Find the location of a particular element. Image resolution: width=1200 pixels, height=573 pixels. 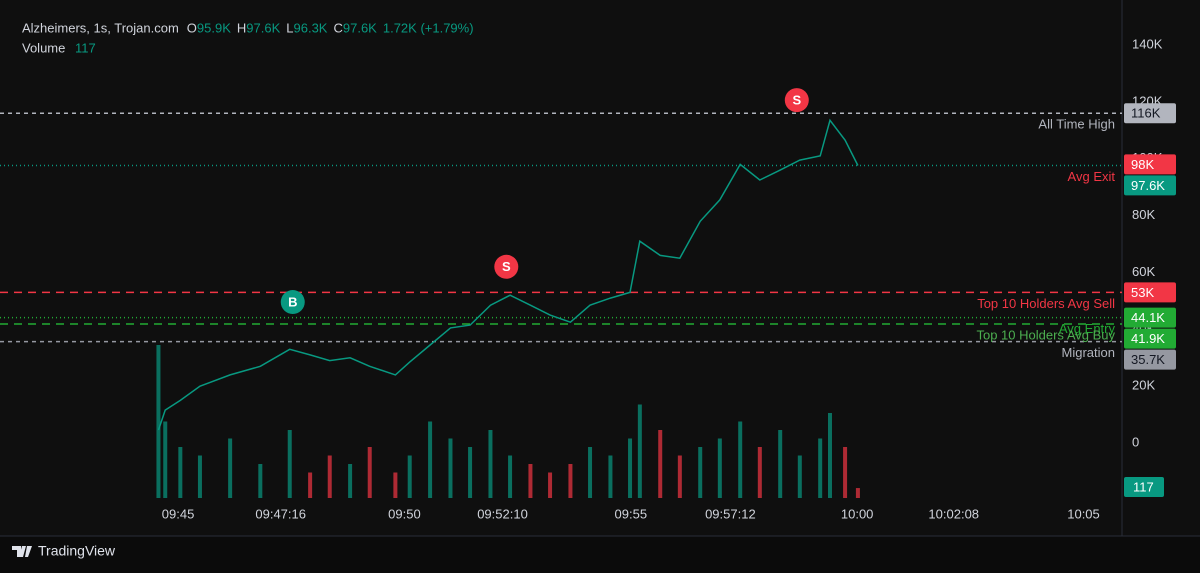

ohlc-value: 95.9K is located at coordinates (214, 27).